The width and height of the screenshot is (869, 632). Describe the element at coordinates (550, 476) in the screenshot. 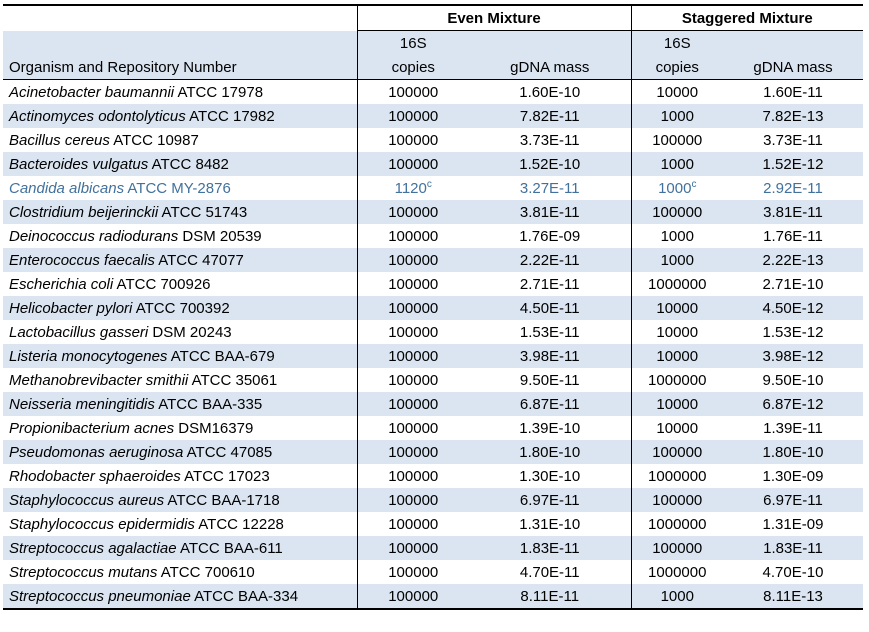

I see `even-gdna-mass-cell: 1.30E-10` at that location.